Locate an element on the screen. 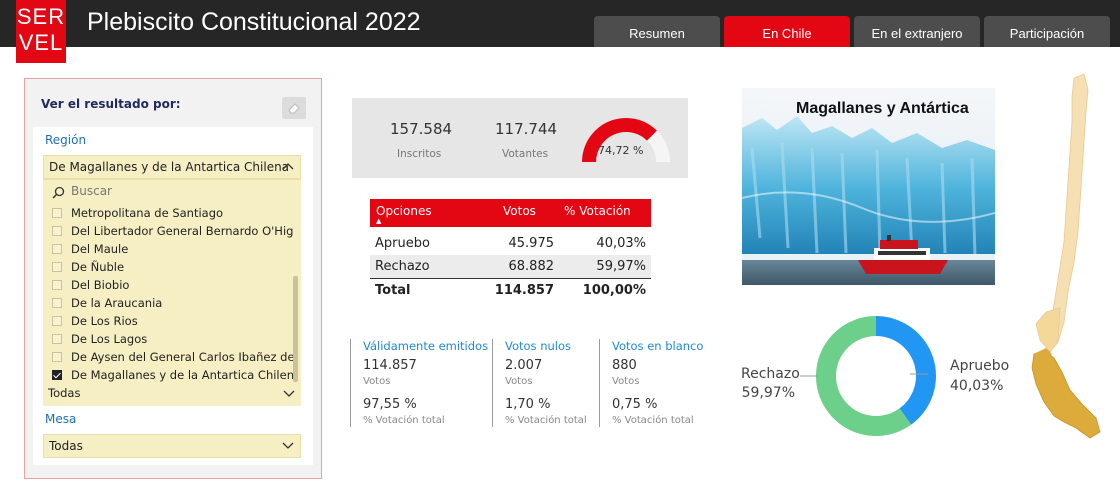 The image size is (1120, 499). search-icon is located at coordinates (58, 195).